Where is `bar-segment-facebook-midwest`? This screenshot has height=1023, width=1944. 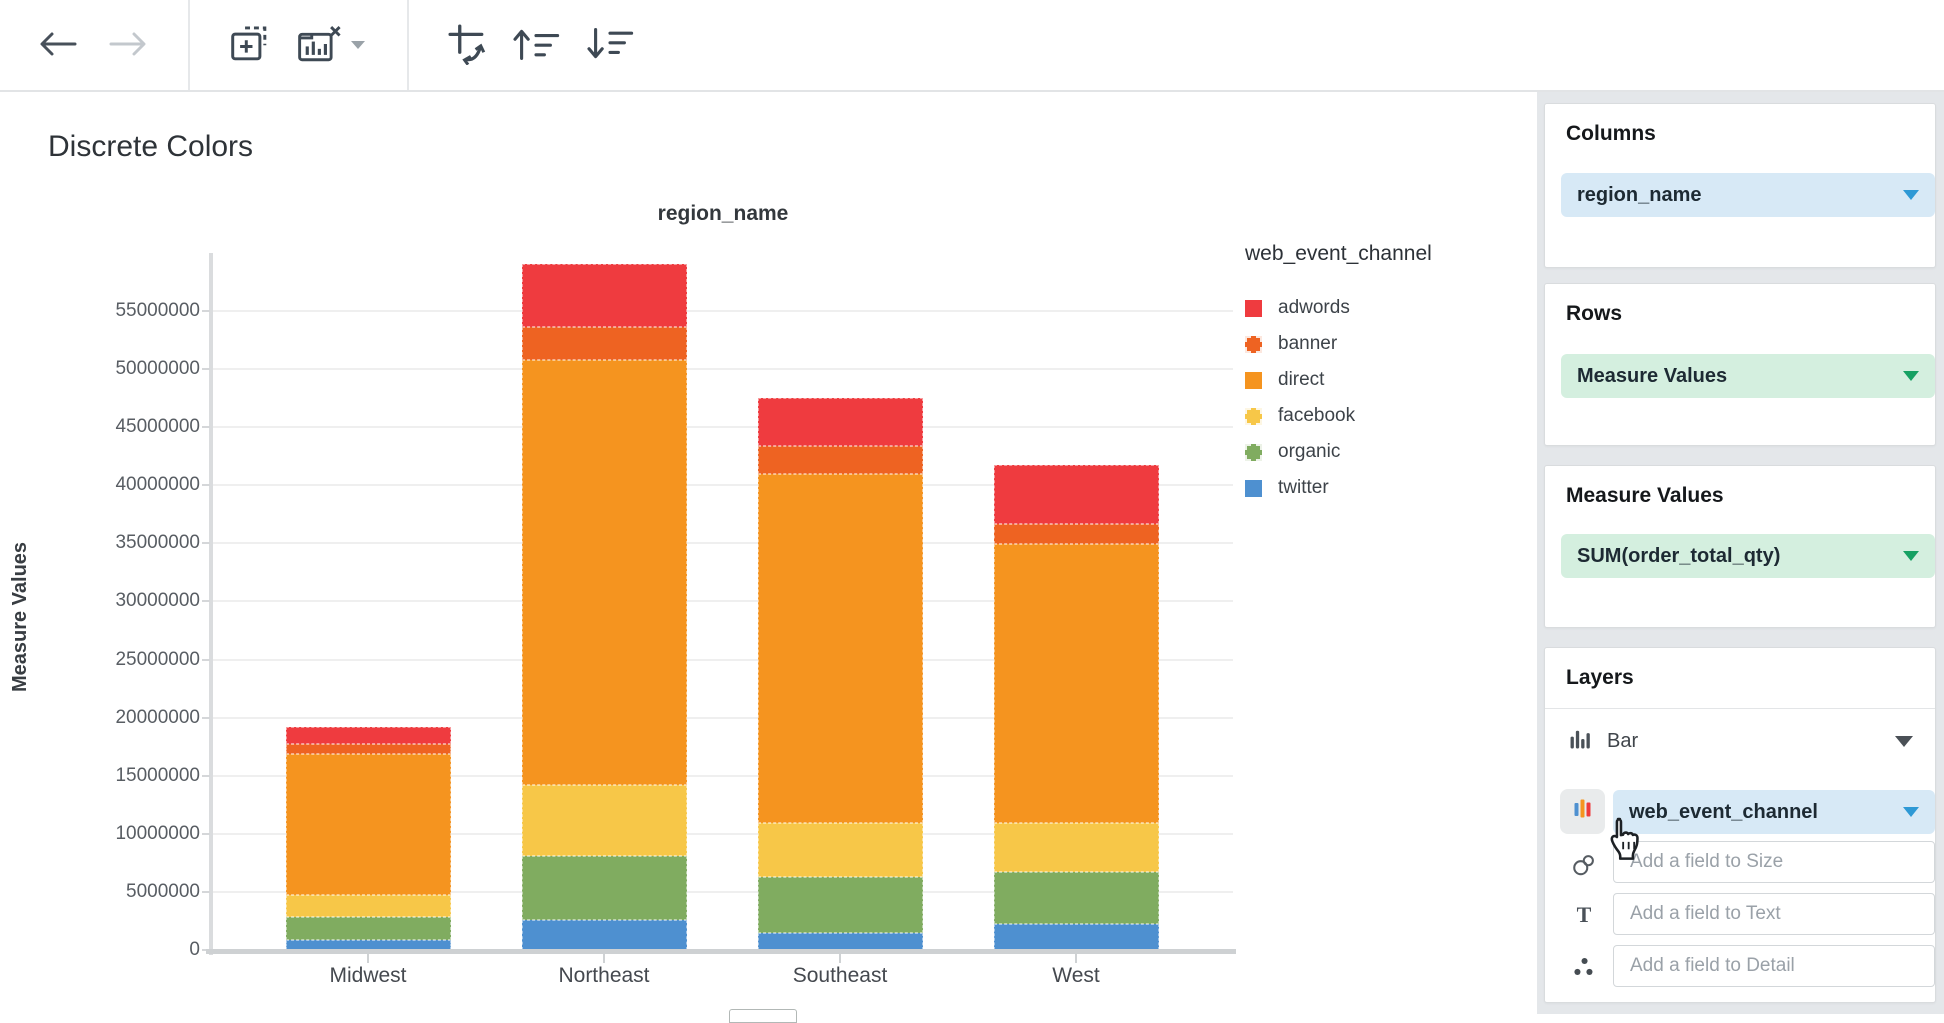 bar-segment-facebook-midwest is located at coordinates (368, 906).